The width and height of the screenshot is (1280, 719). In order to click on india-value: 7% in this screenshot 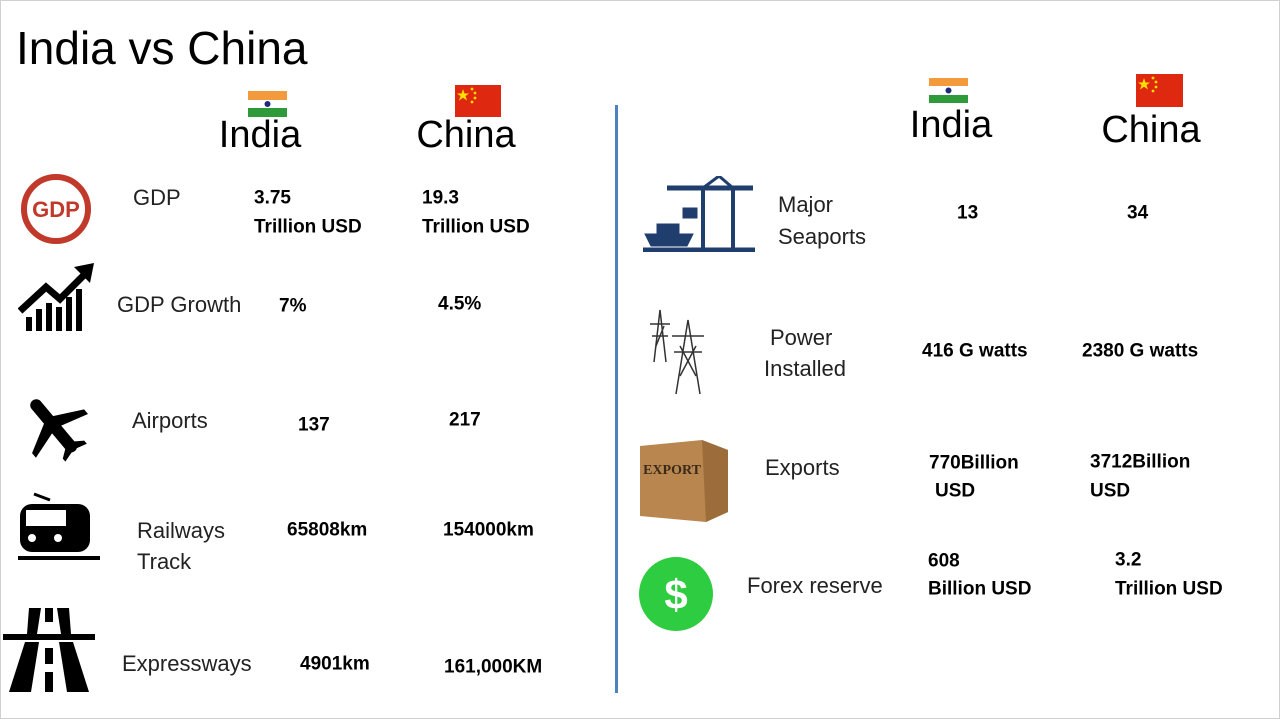, I will do `click(293, 306)`.